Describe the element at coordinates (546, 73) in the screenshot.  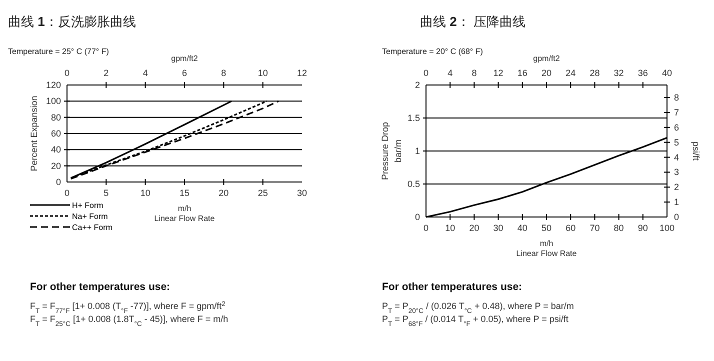
I see `x2-tick-label: 20` at that location.